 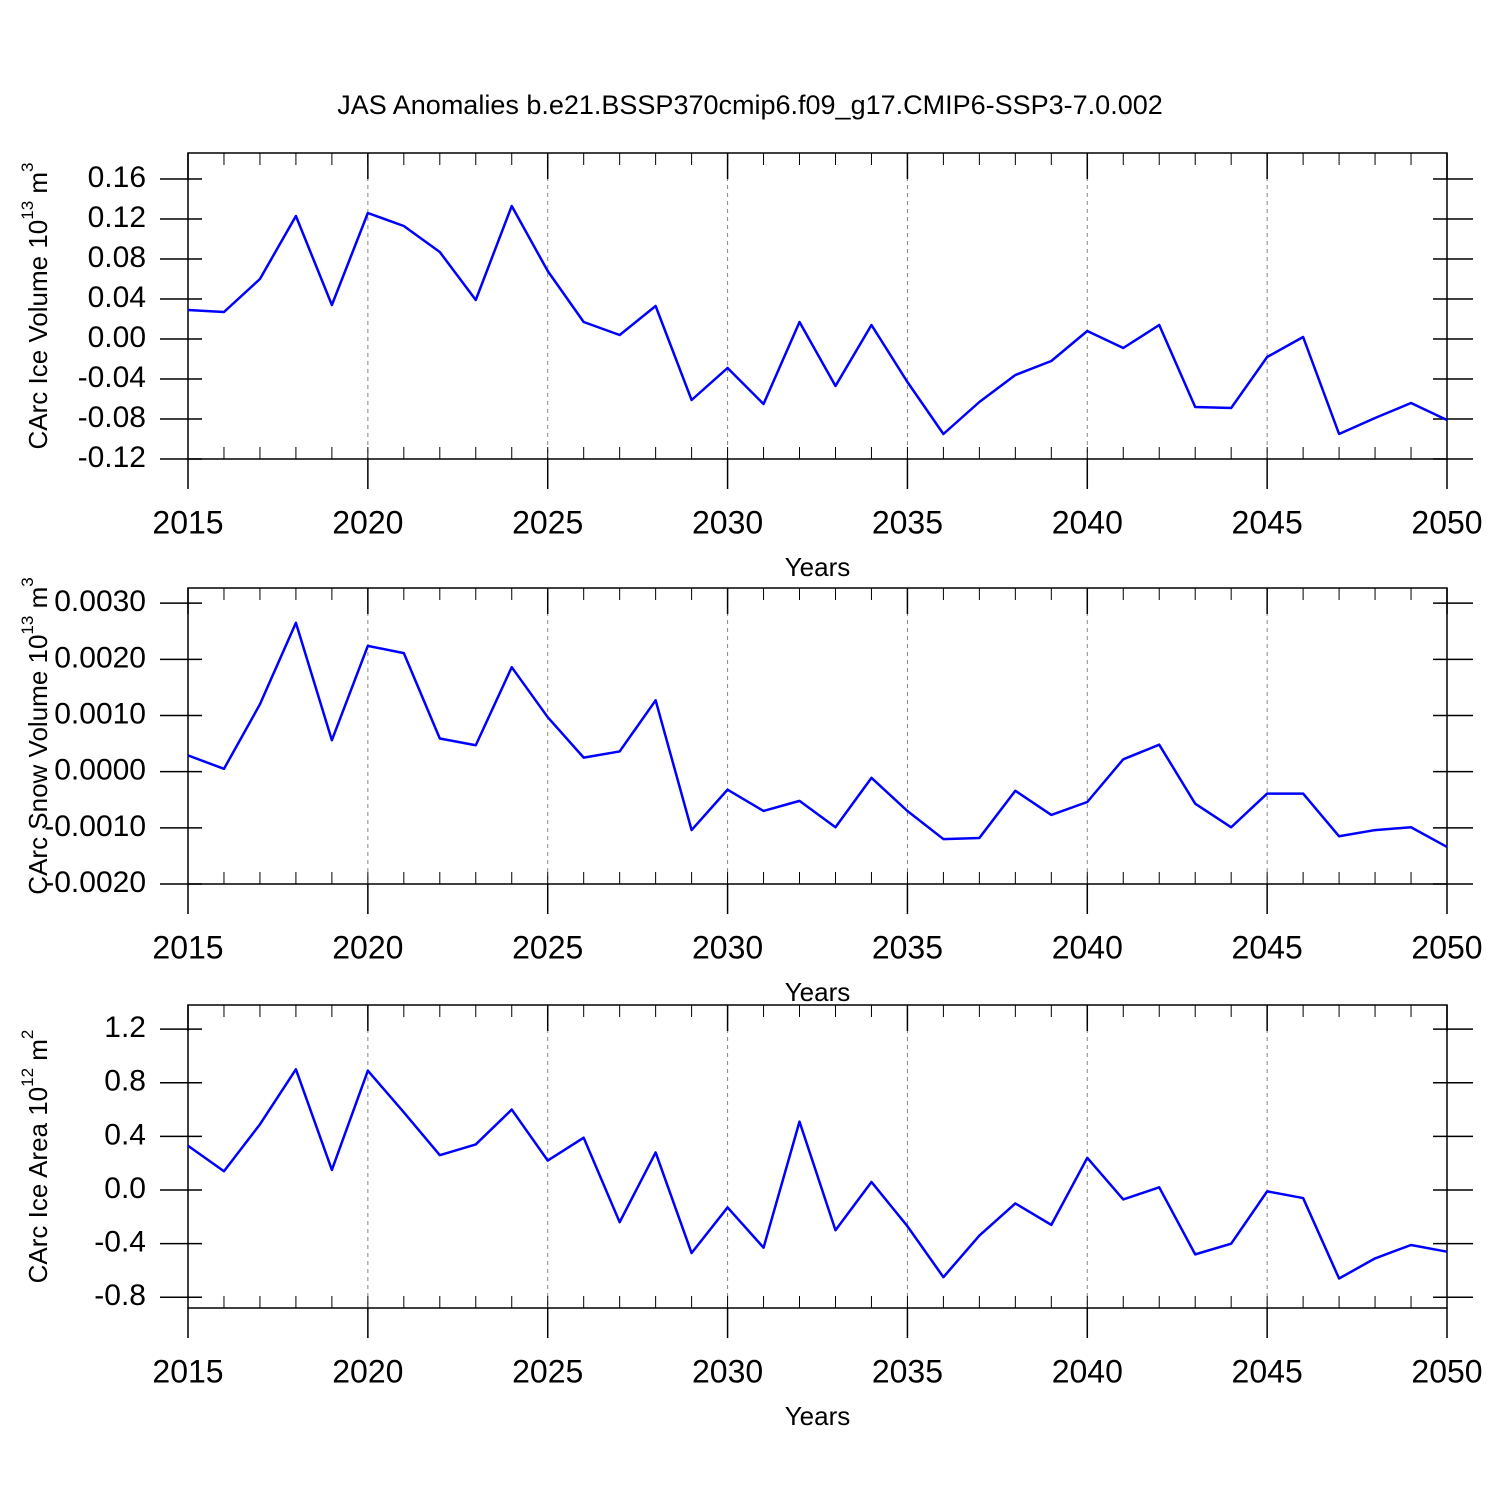 I want to click on y-axis-label-unit-power: 2, so click(x=27, y=1034).